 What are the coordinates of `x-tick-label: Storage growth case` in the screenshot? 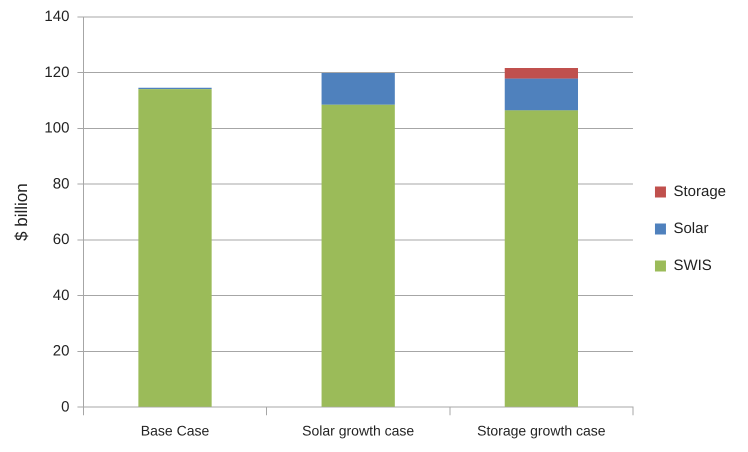 It's located at (541, 430).